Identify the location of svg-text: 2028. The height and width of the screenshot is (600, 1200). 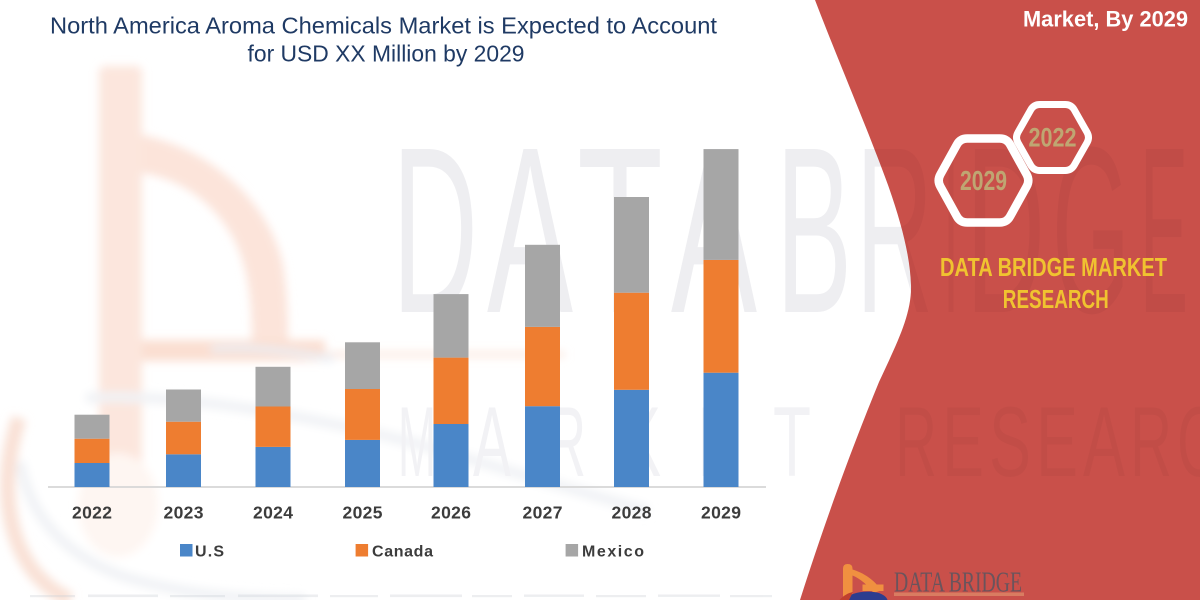
(632, 512).